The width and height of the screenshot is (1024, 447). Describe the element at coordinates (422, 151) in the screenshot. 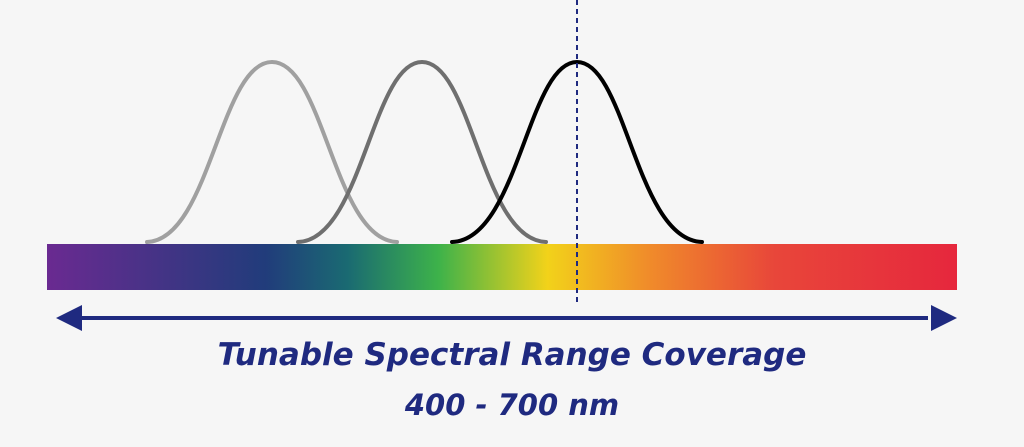

I see `curve-mid` at that location.